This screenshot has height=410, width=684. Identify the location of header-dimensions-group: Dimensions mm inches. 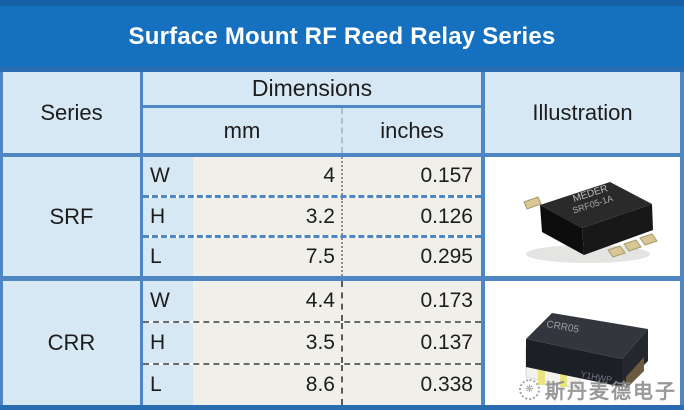
(312, 112).